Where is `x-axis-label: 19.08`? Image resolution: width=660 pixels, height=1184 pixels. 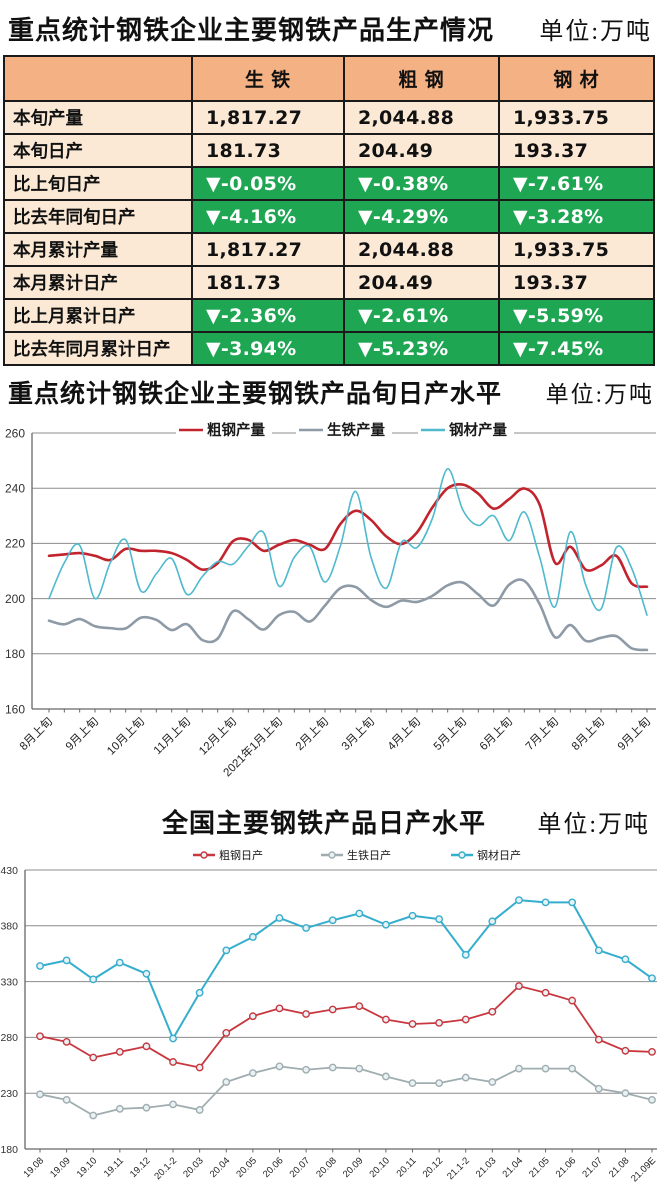 x-axis-label: 19.08 is located at coordinates (34, 1167).